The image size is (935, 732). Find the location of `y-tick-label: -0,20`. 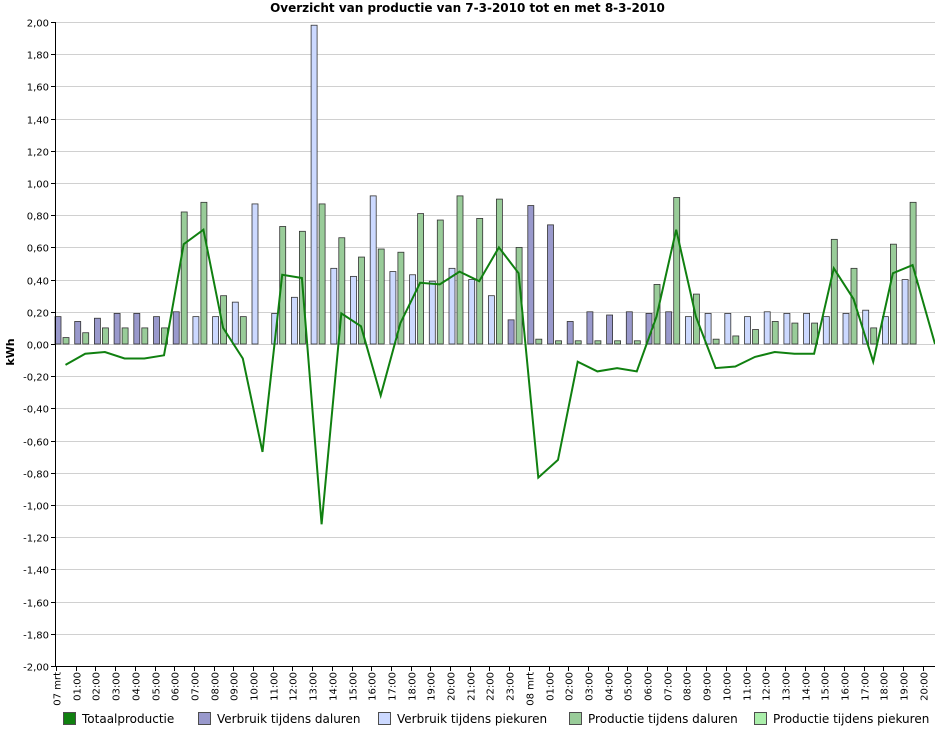

y-tick-label: -0,20 is located at coordinates (36, 378).